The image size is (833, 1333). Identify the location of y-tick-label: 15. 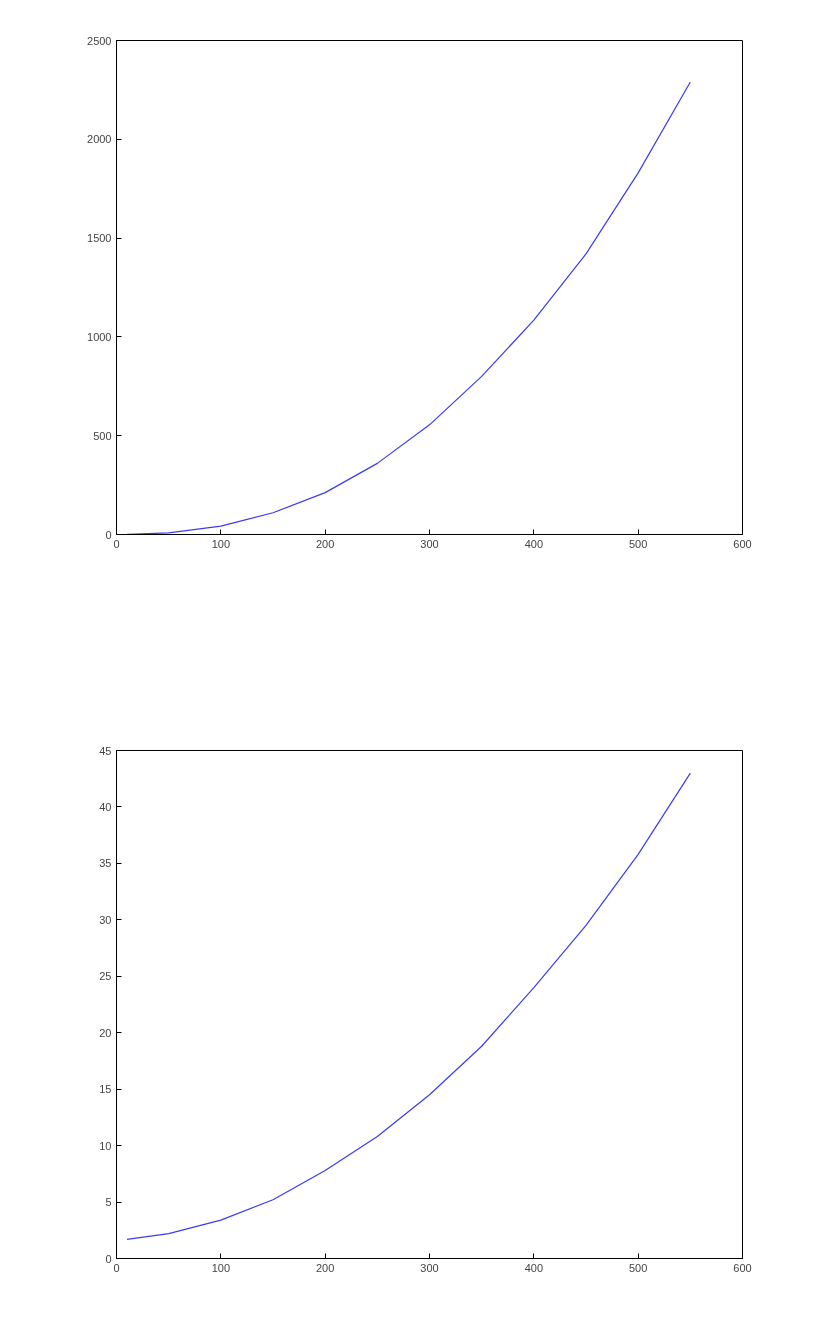
(105, 1089).